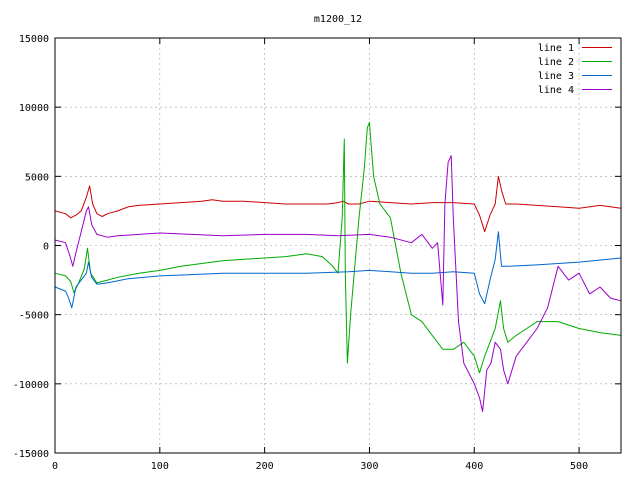 The image size is (640, 480). I want to click on x-tick-label: 500, so click(579, 466).